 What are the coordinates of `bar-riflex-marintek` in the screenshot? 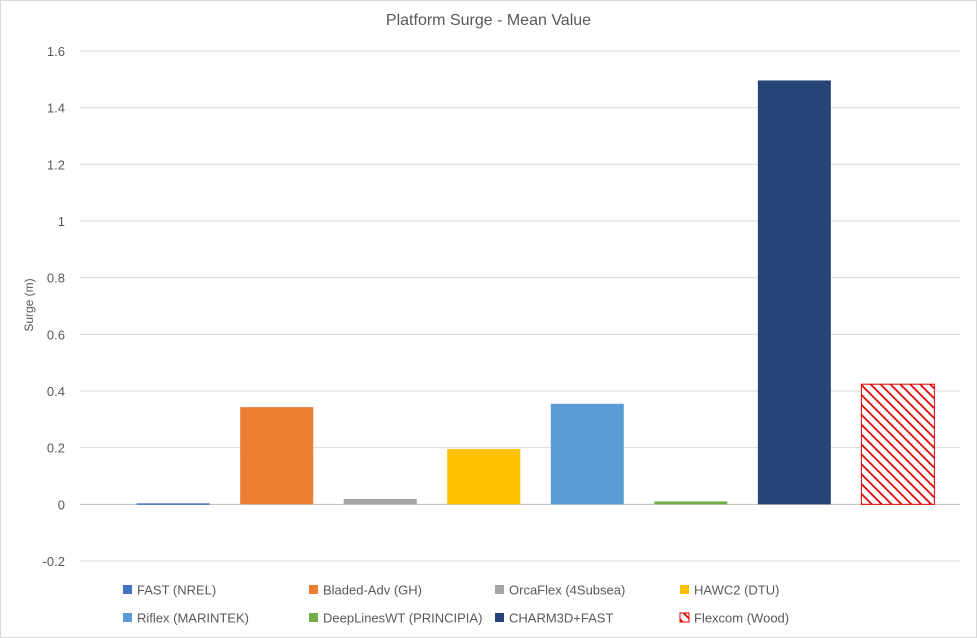 It's located at (587, 454).